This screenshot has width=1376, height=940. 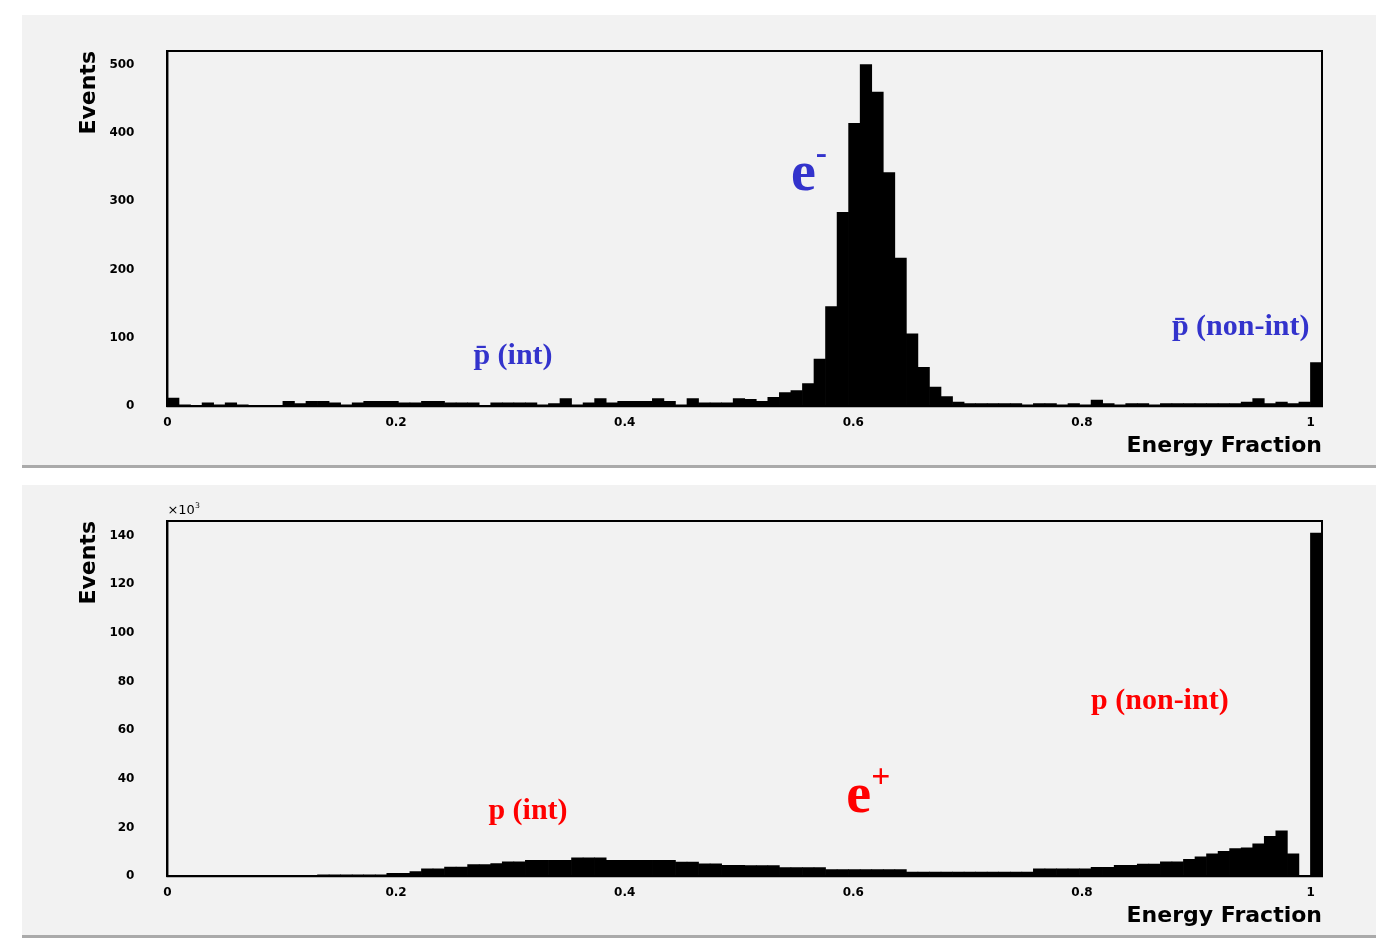 I want to click on annotation: p̄ (non-int), so click(x=1240, y=325).